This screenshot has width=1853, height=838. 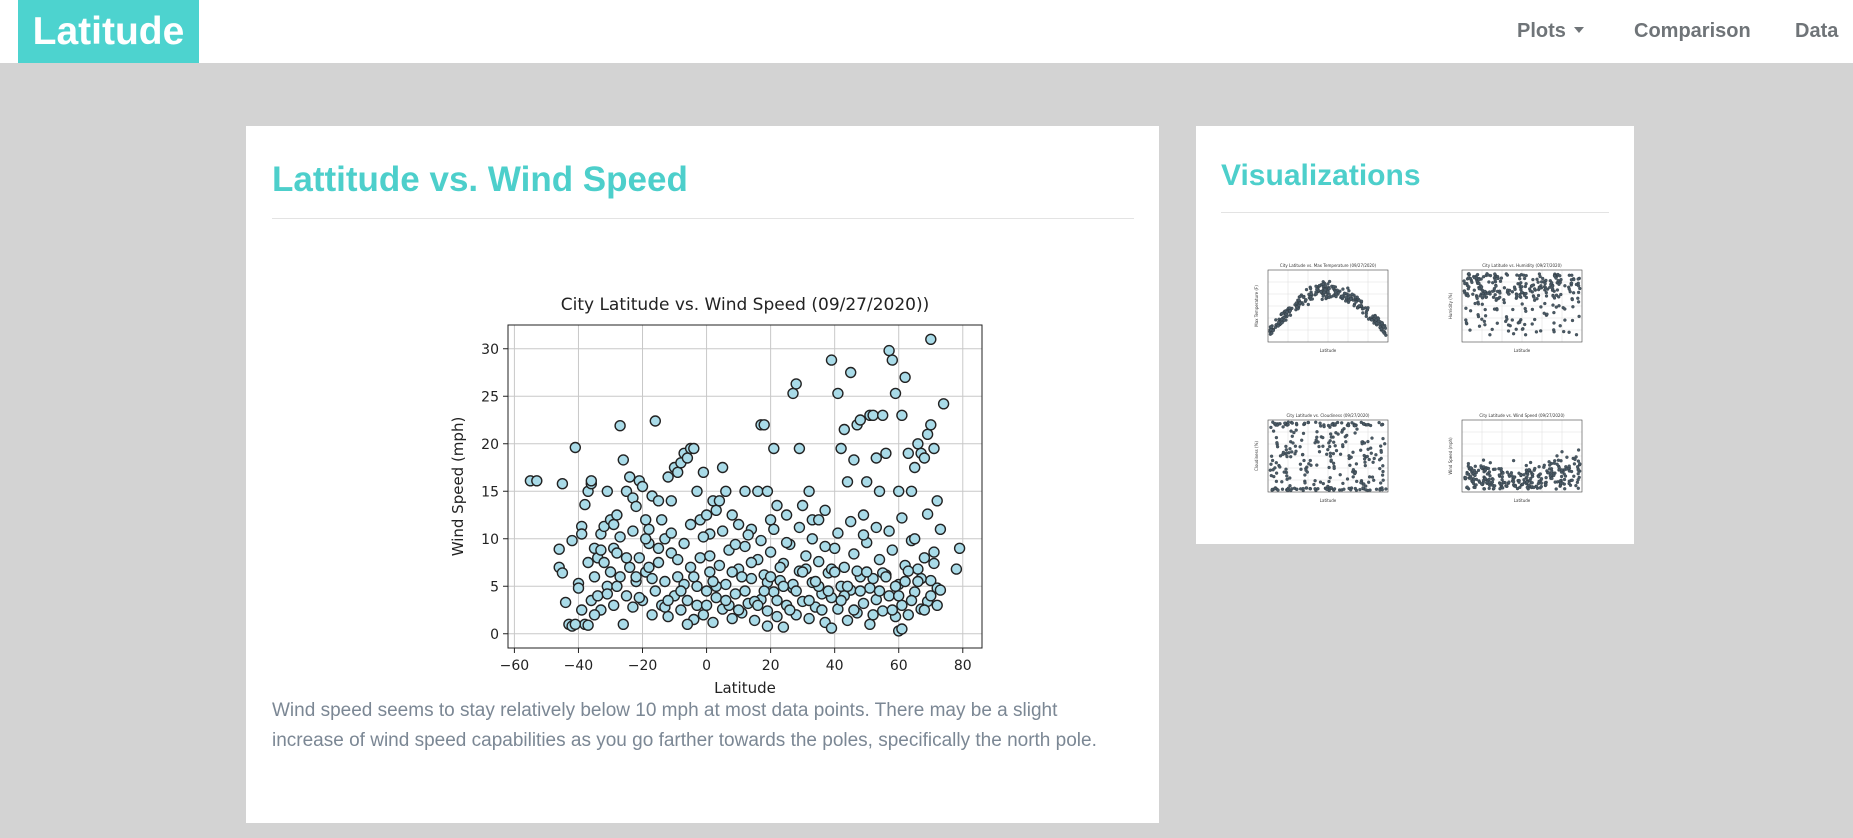 What do you see at coordinates (963, 666) in the screenshot?
I see `x-tick-label: 80` at bounding box center [963, 666].